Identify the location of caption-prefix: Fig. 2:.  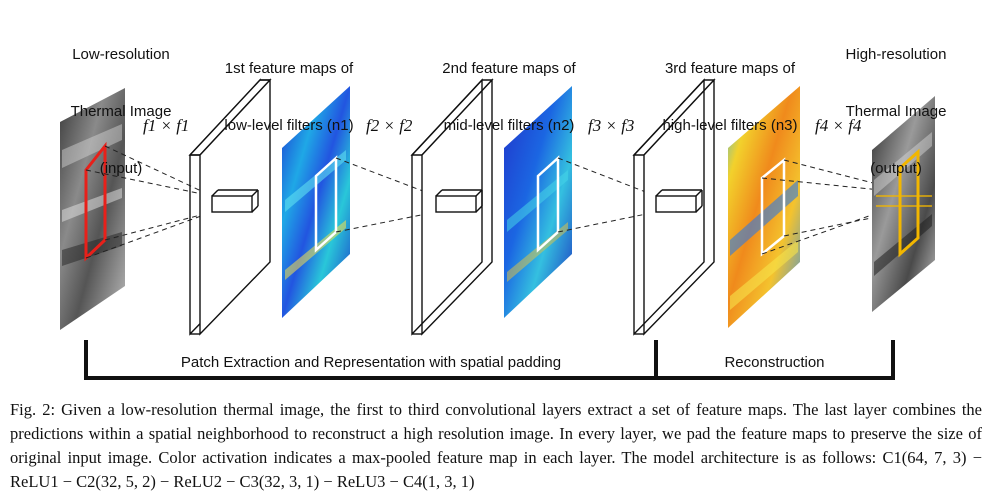
(33, 409).